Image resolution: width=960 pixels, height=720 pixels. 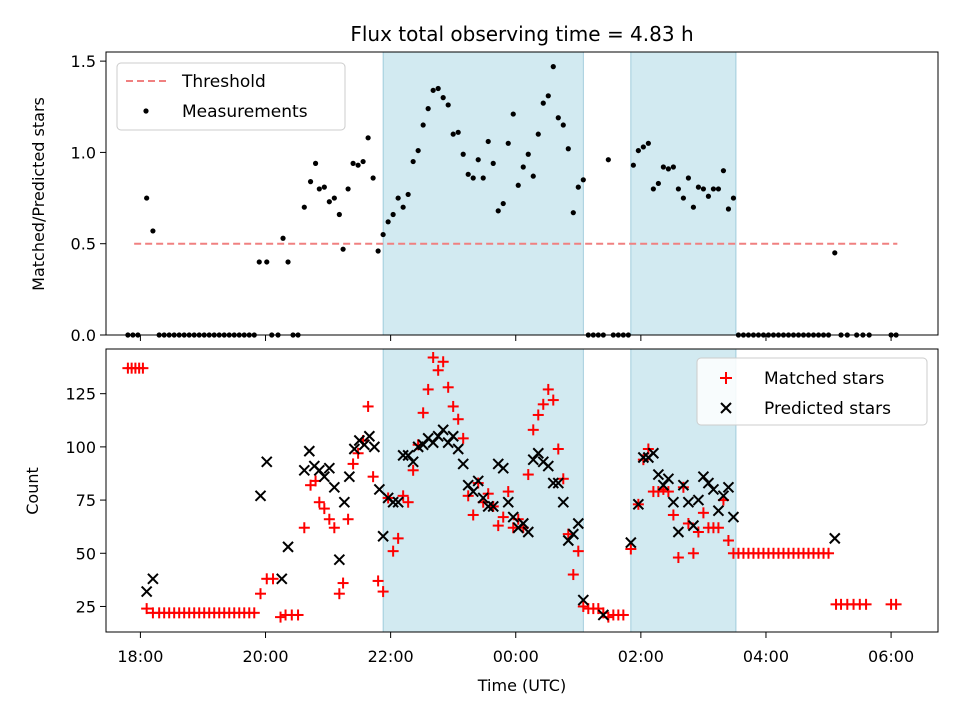 What do you see at coordinates (86, 500) in the screenshot?
I see `y-tick-label: 75` at bounding box center [86, 500].